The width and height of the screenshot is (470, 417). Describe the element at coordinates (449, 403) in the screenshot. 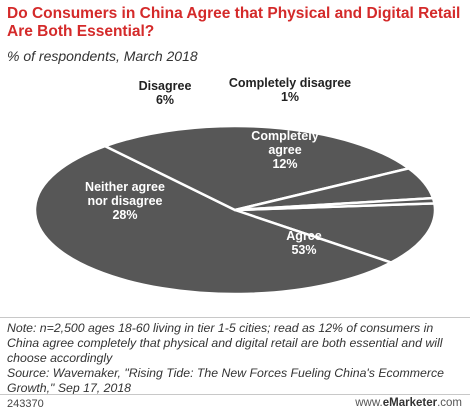

I see `brand-suffix: .com` at that location.